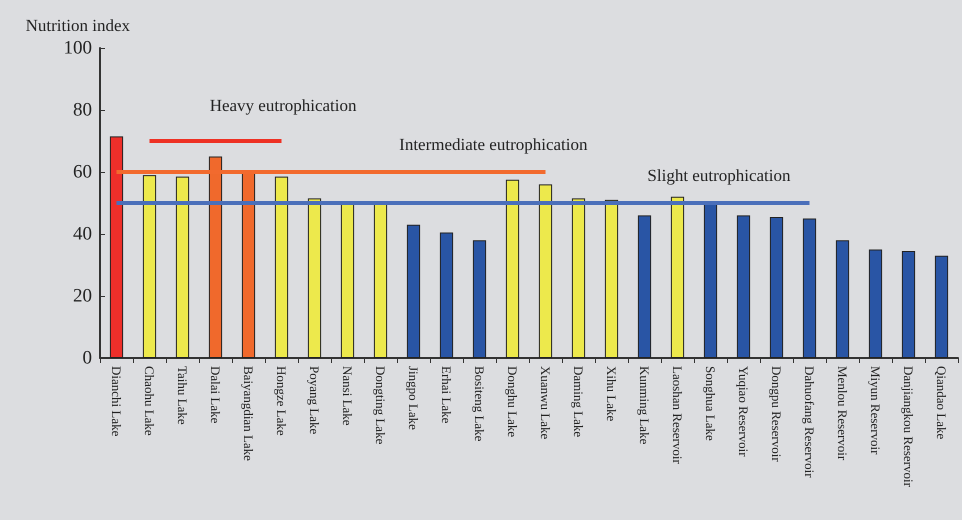 The width and height of the screenshot is (962, 520). What do you see at coordinates (446, 395) in the screenshot?
I see `x-tick-label: Erhai Lake` at bounding box center [446, 395].